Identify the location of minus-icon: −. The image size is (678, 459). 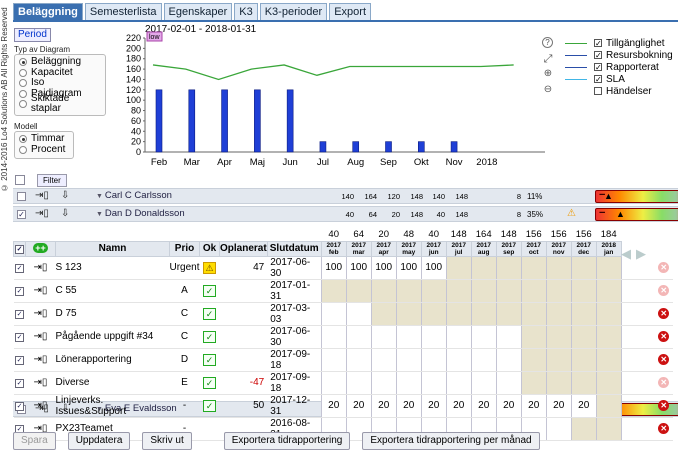
(602, 213).